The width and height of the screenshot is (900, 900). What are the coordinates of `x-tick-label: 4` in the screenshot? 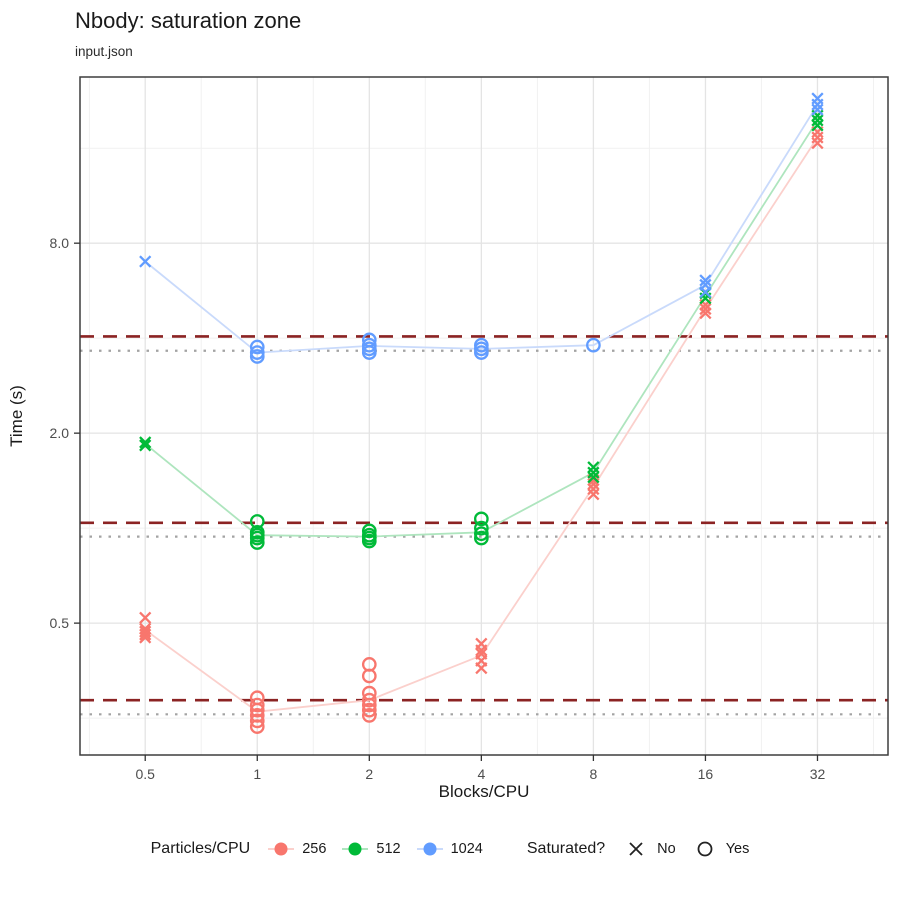 It's located at (481, 774).